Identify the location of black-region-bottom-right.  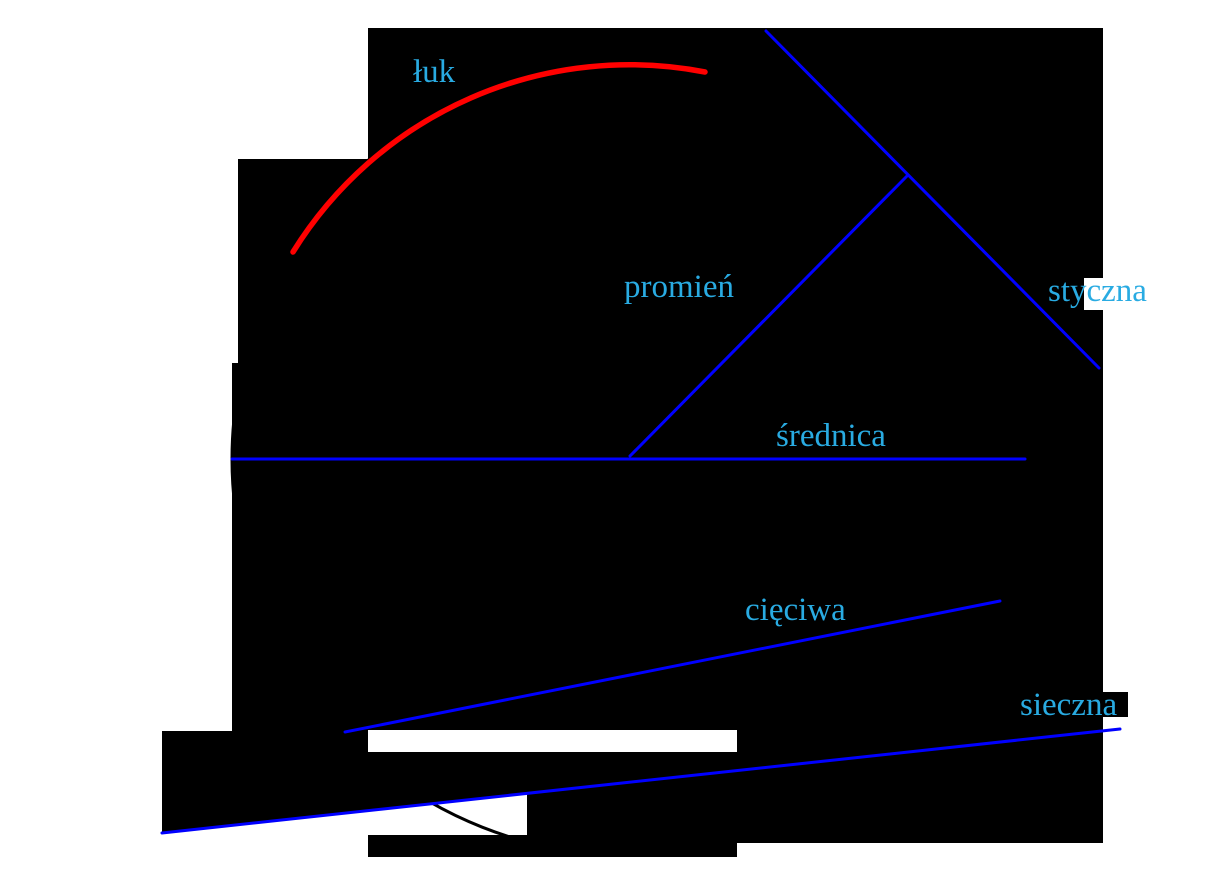
(920, 786).